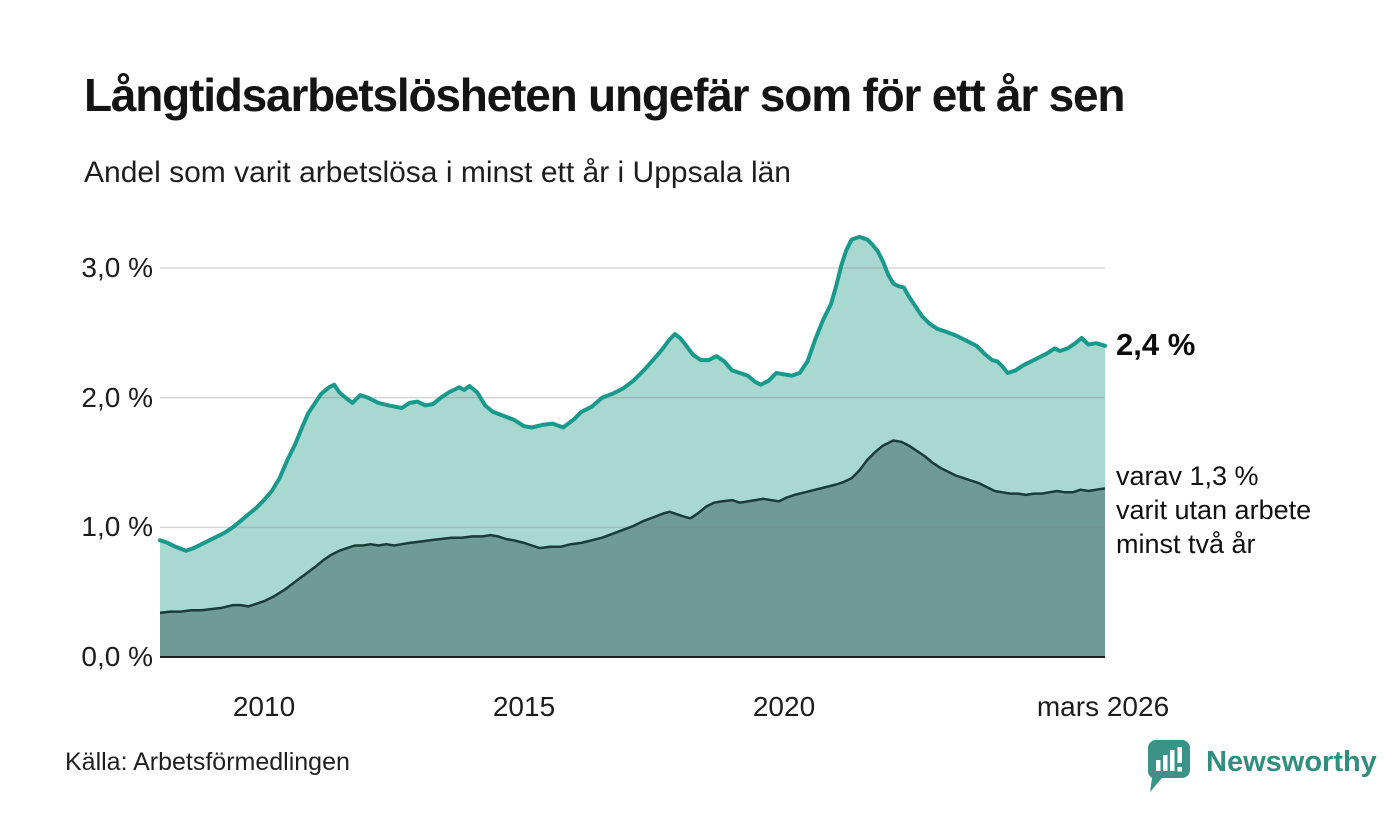 Image resolution: width=1400 pixels, height=840 pixels. Describe the element at coordinates (1186, 544) in the screenshot. I see `end-note-line-3: minst två år` at that location.